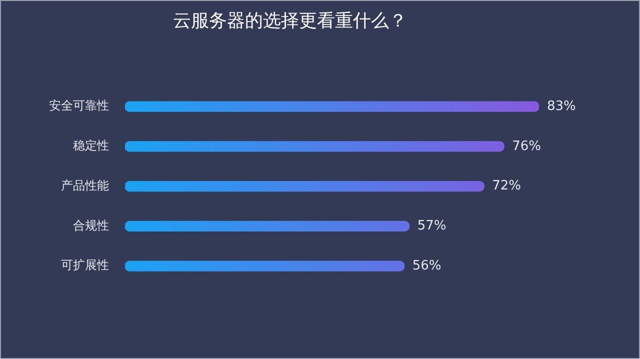 The height and width of the screenshot is (359, 640). What do you see at coordinates (290, 21) in the screenshot?
I see `chart-title: 云服务器的选择更看重什么？` at bounding box center [290, 21].